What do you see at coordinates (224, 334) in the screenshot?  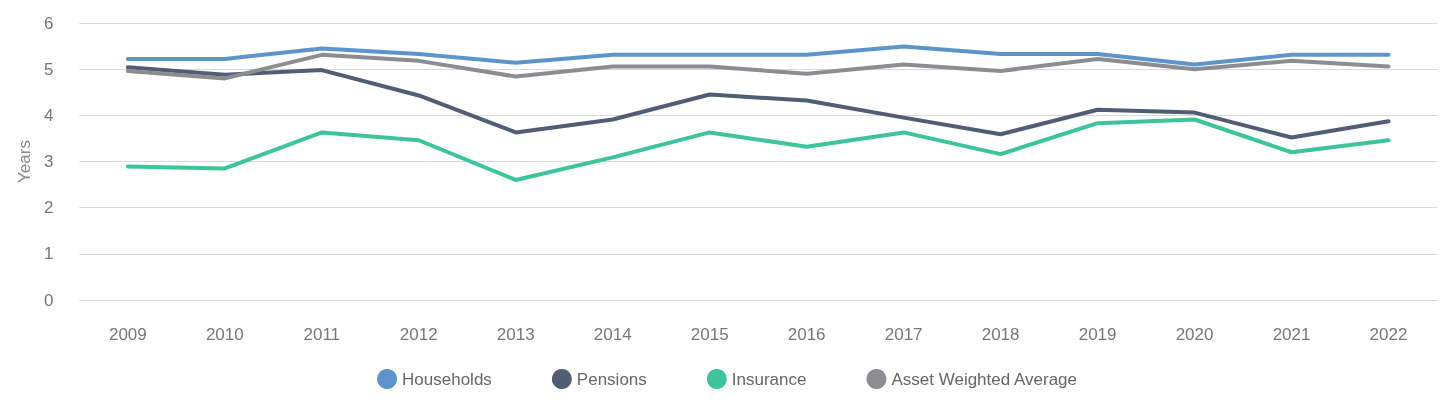 I see `x-tick-label: 2010` at bounding box center [224, 334].